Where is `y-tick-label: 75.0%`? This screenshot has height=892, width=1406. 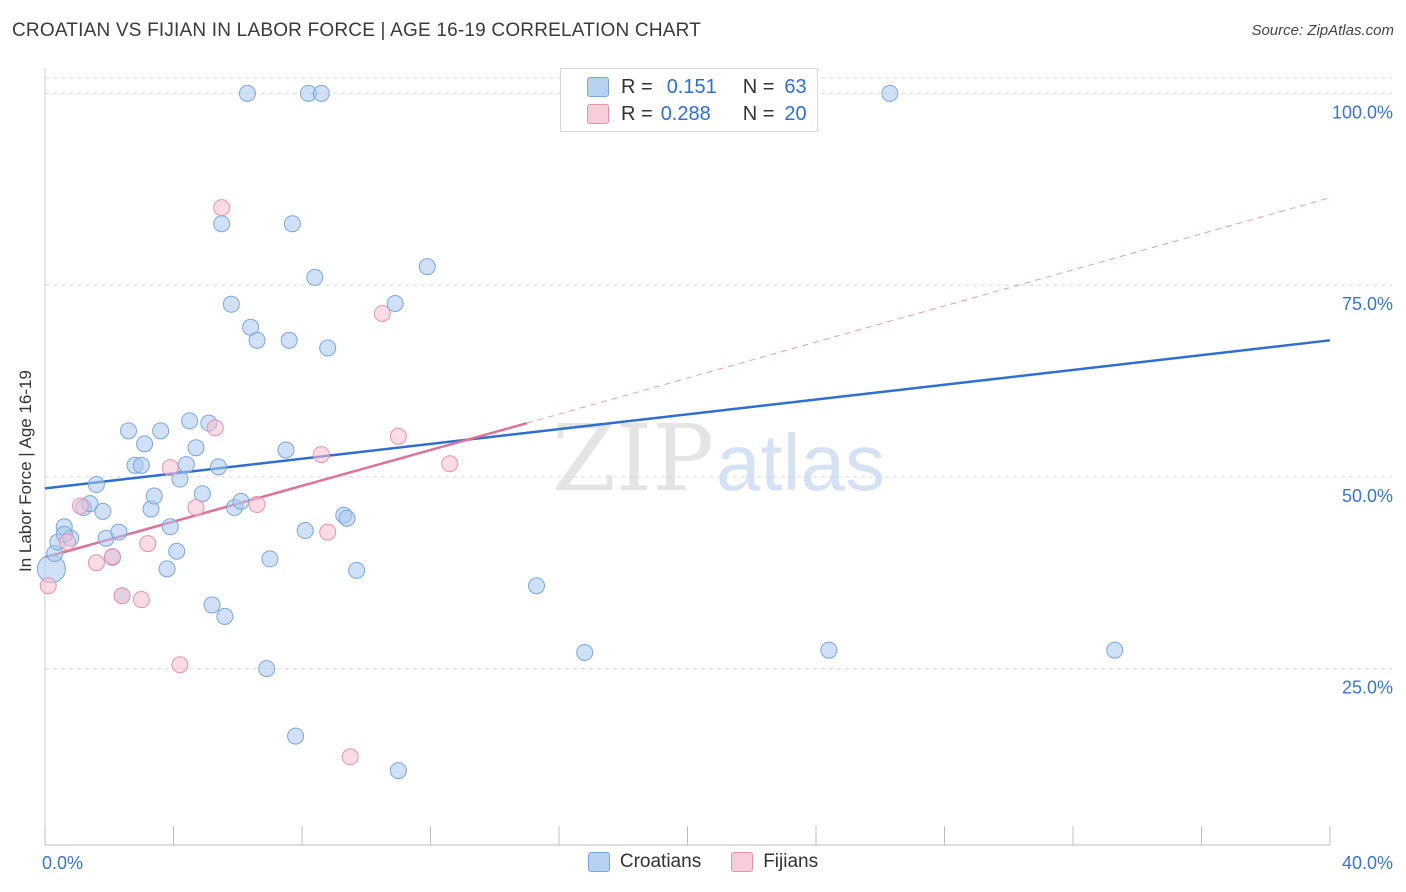
y-tick-label: 75.0% is located at coordinates (1367, 304).